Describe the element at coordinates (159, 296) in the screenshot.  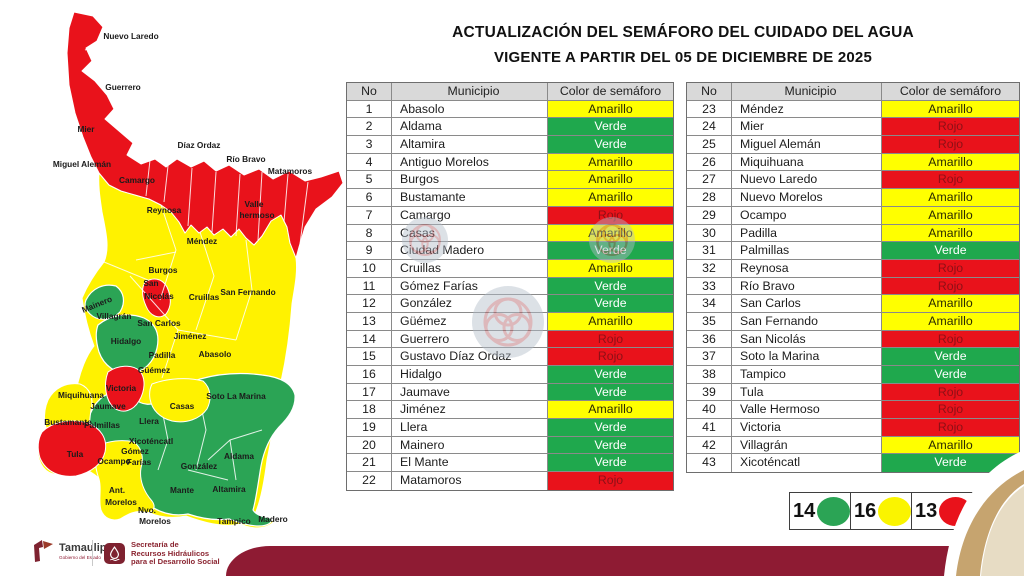
I see `map-label: Nicolás` at that location.